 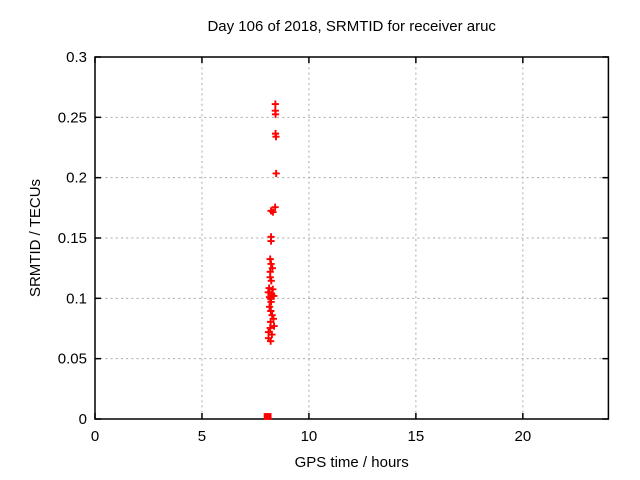 I want to click on y-tick-label: 0.2, so click(x=76, y=178).